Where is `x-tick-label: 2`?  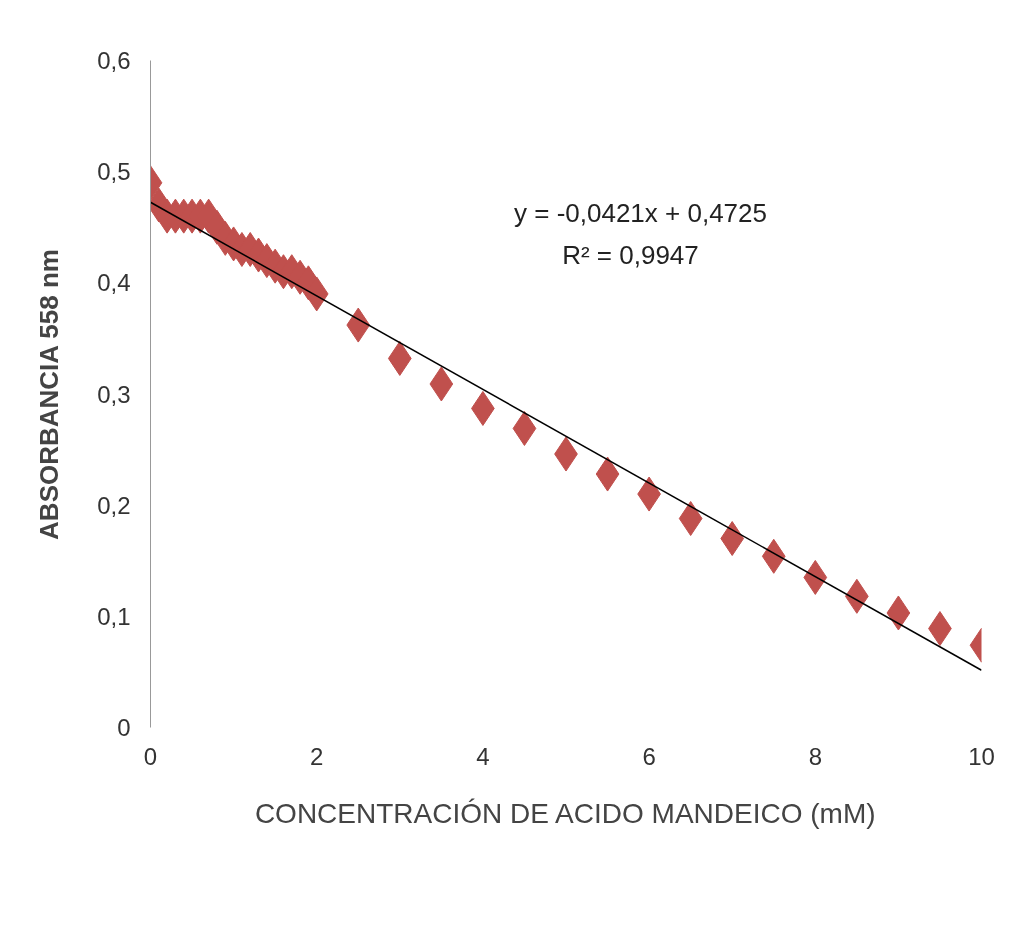
x-tick-label: 2 is located at coordinates (317, 756).